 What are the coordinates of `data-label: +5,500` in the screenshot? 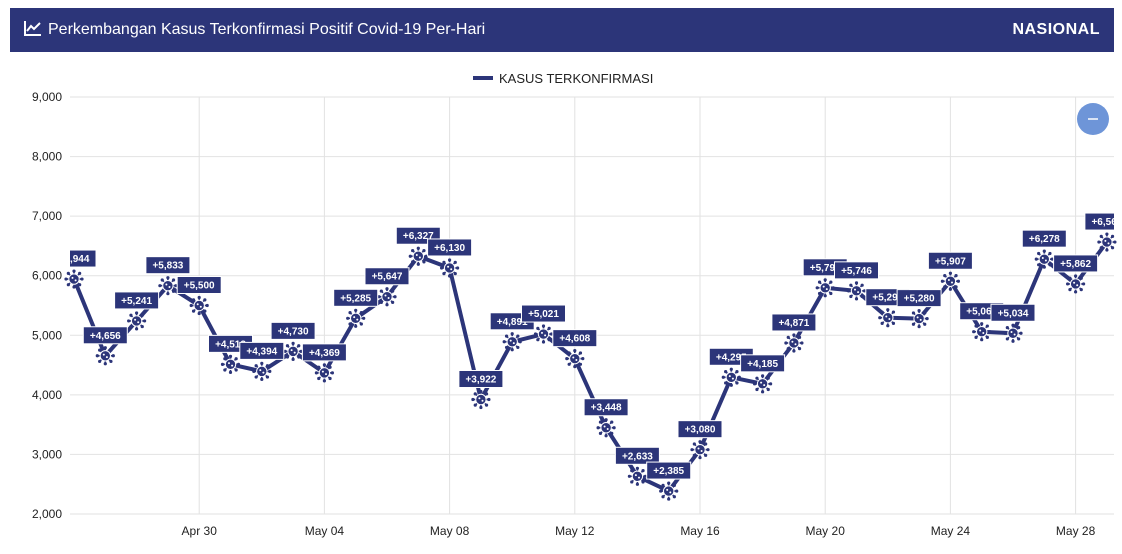 It's located at (199, 285).